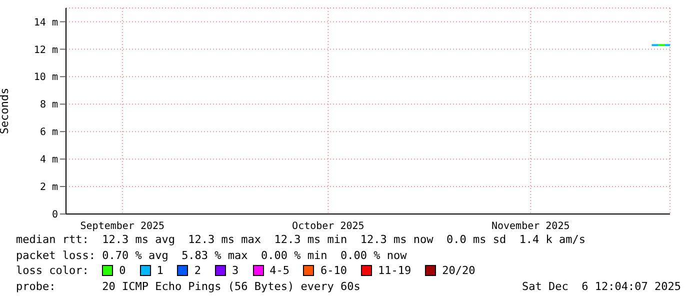 Image resolution: width=697 pixels, height=297 pixels. Describe the element at coordinates (394, 270) in the screenshot. I see `legend-label: 11-19` at that location.